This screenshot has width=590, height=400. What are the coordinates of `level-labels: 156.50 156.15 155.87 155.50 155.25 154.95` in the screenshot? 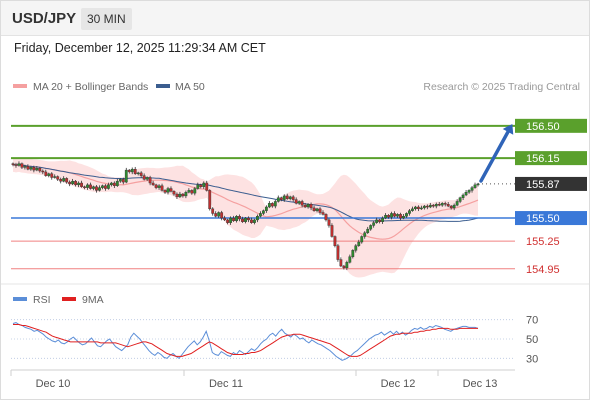 It's located at (551, 197).